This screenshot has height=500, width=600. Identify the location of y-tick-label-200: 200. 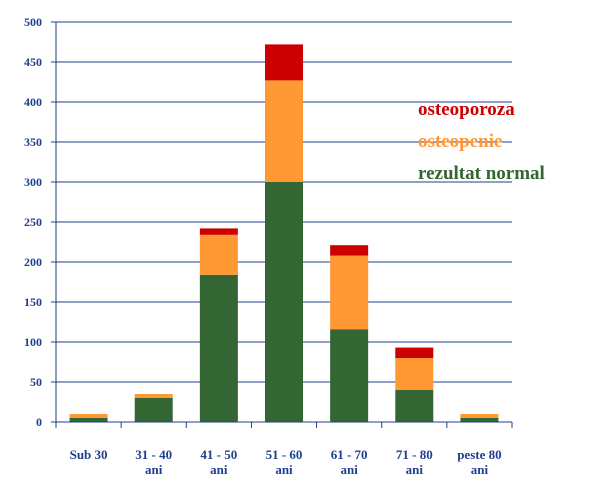
(33, 262).